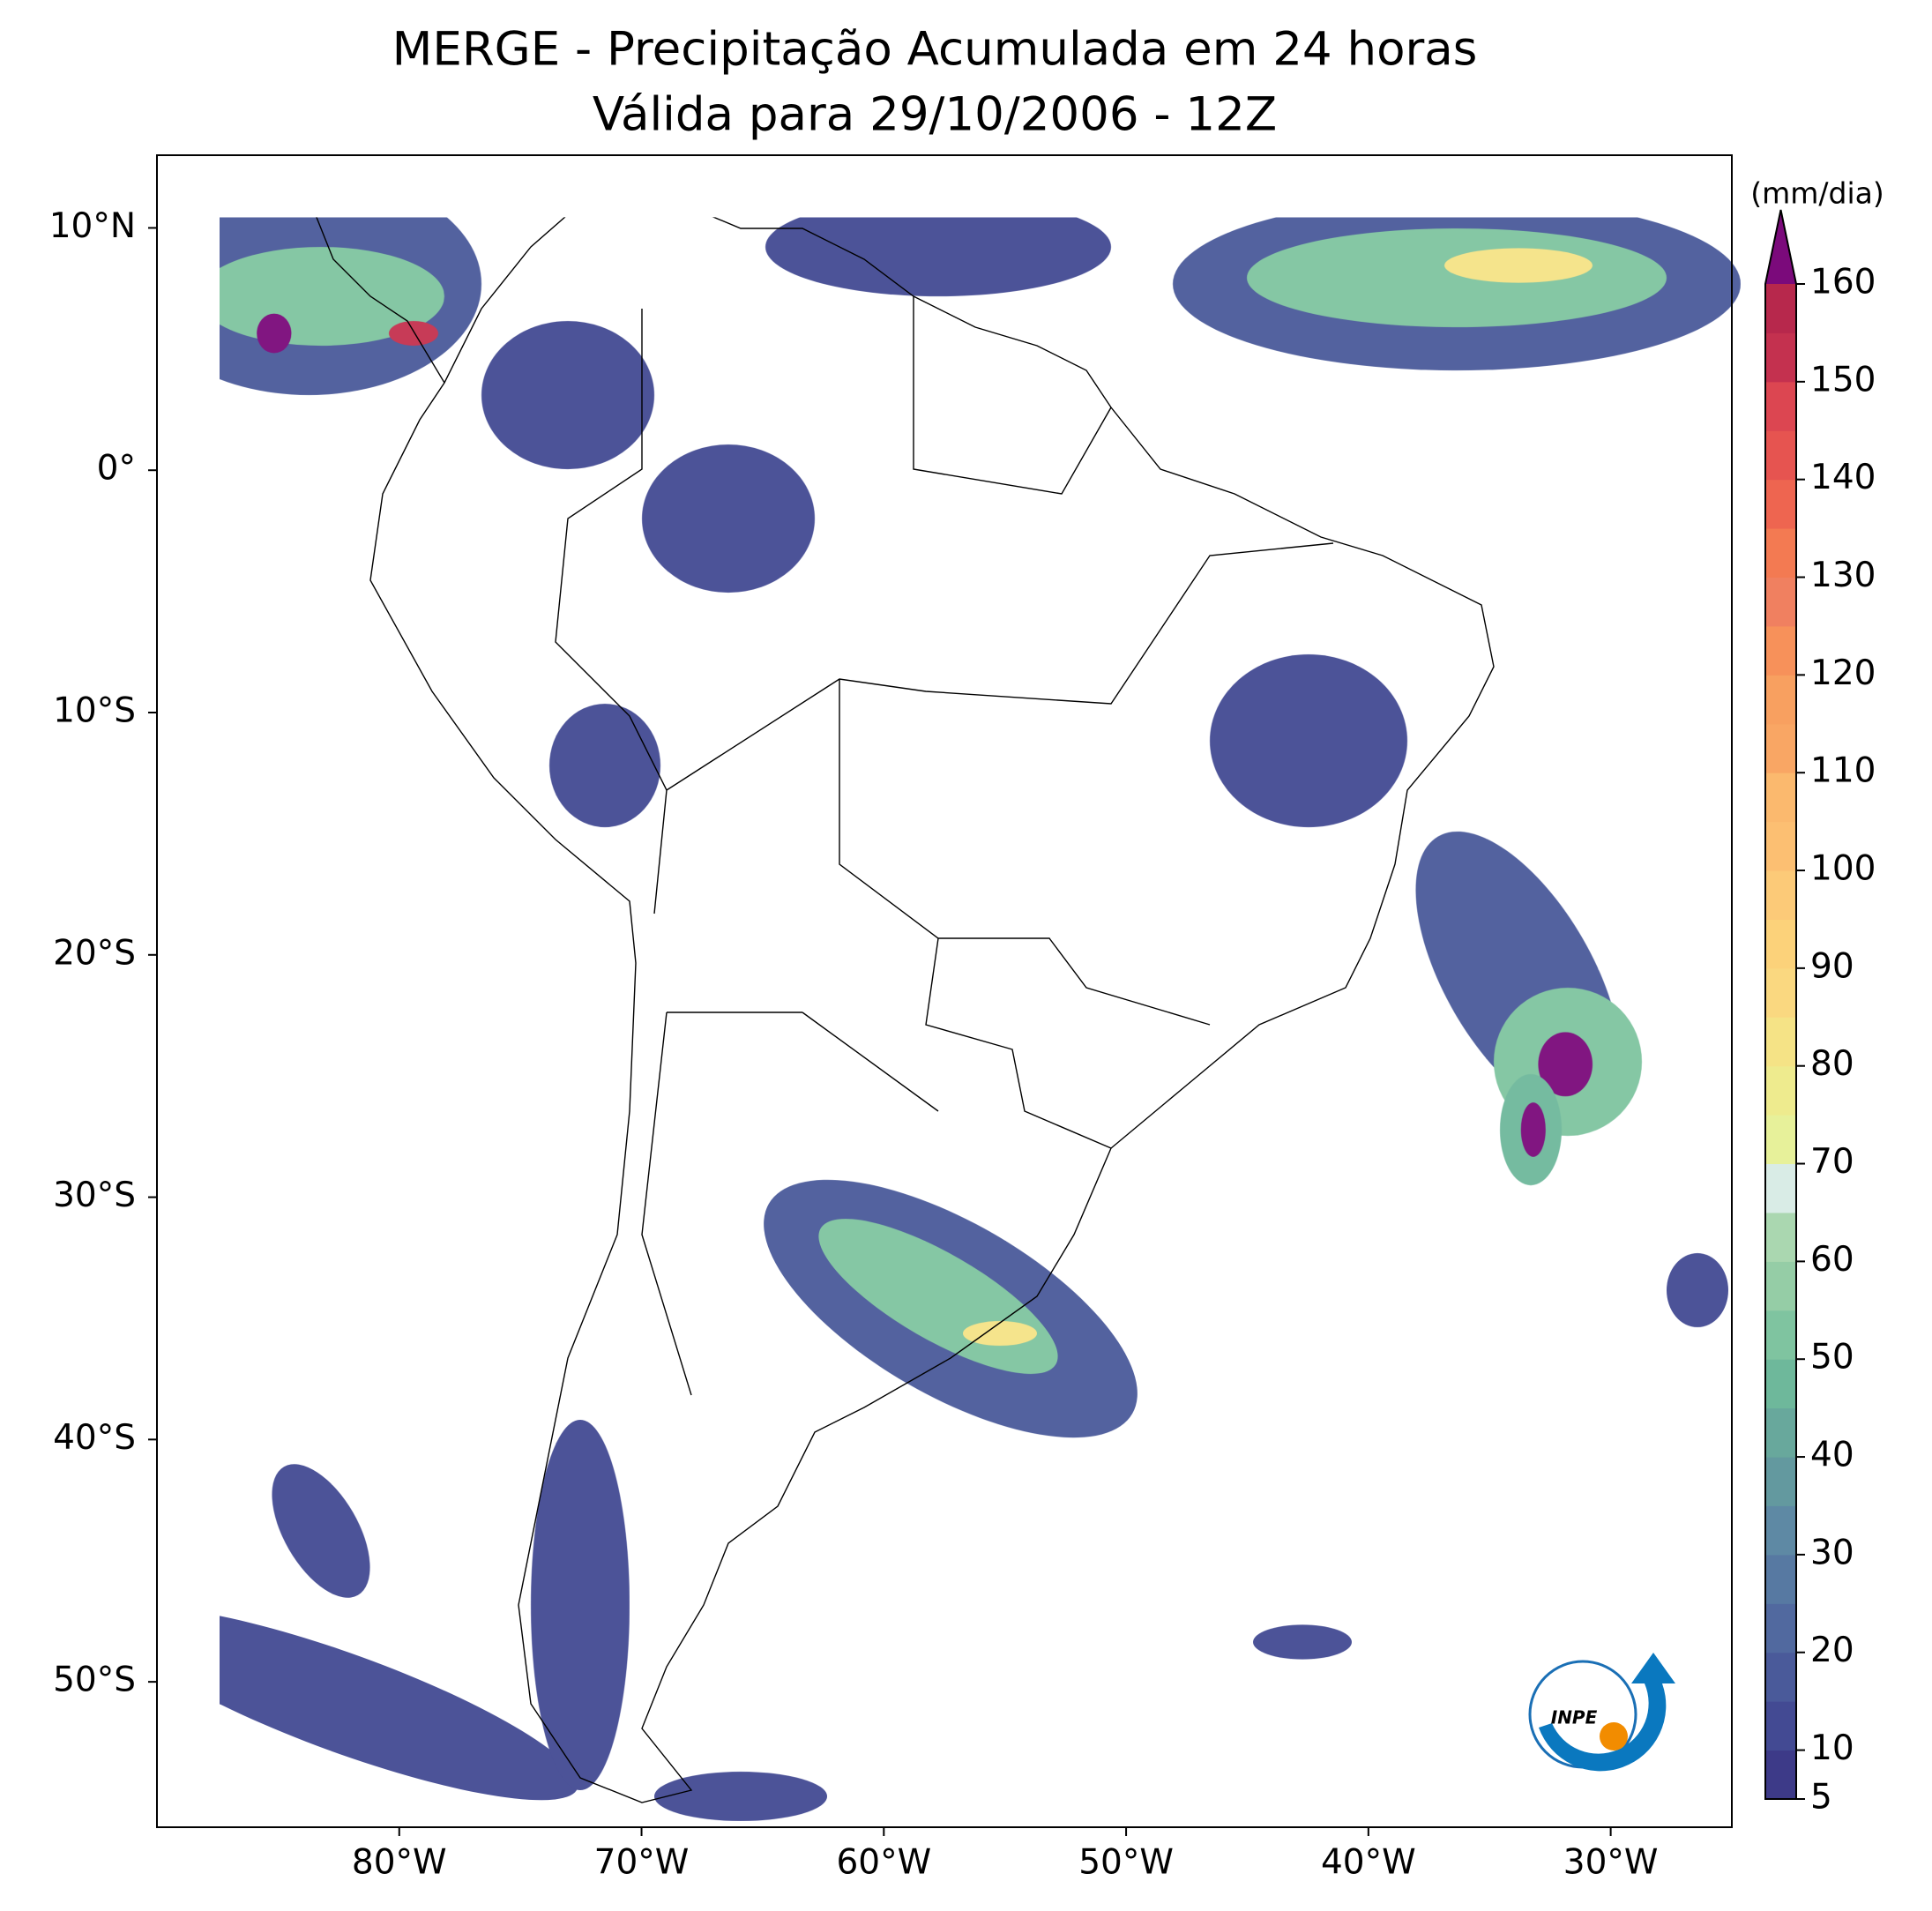  What do you see at coordinates (1368, 1863) in the screenshot?
I see `x-tick-label: 40°W` at bounding box center [1368, 1863].